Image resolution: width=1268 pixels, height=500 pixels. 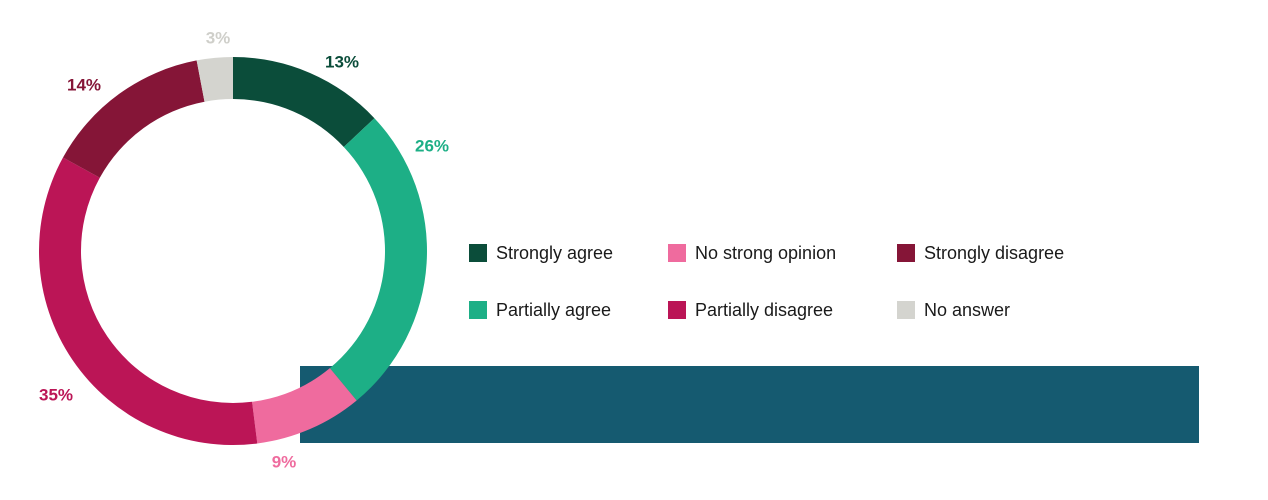 I want to click on slice-label-no-answer: 3%, so click(x=218, y=37).